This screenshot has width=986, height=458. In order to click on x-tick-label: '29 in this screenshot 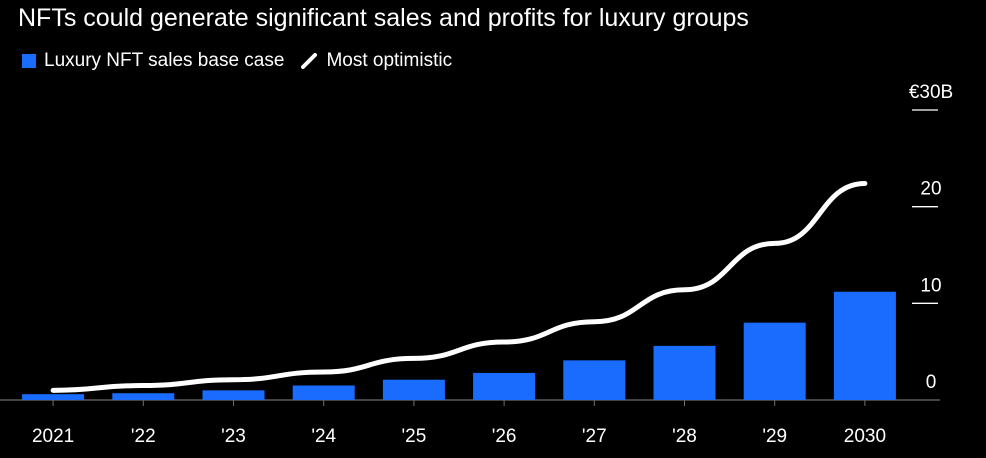, I will do `click(774, 436)`.